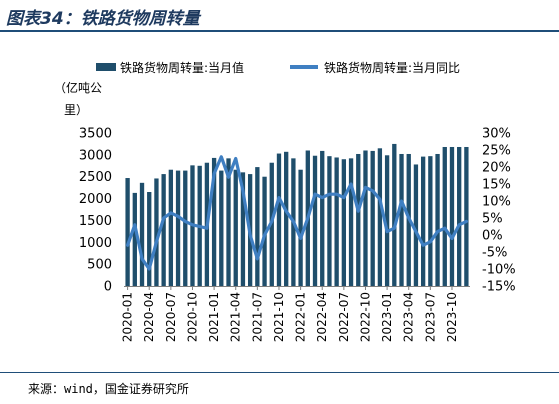  I want to click on legend-bar-label: 铁路货物周转量:当月值, so click(182, 67).